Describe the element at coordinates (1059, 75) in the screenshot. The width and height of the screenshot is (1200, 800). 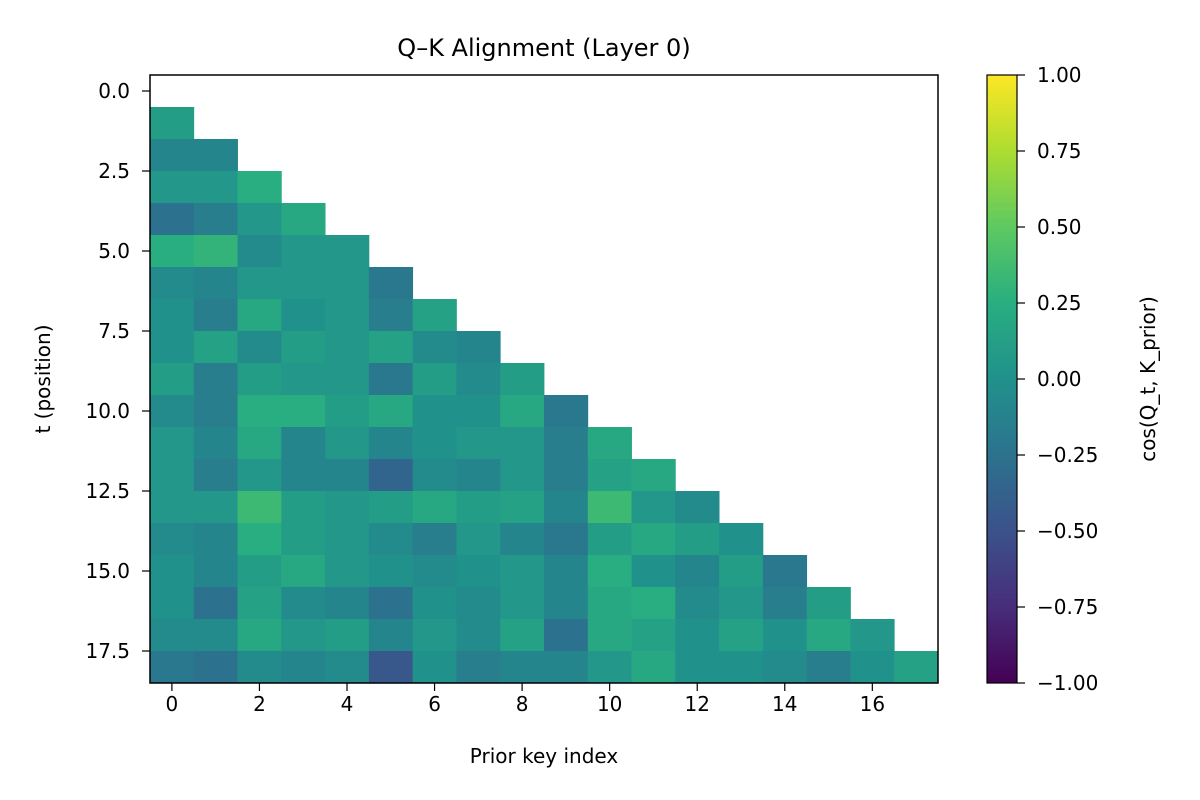
I see `colorbar-tick-label: 1.00` at that location.